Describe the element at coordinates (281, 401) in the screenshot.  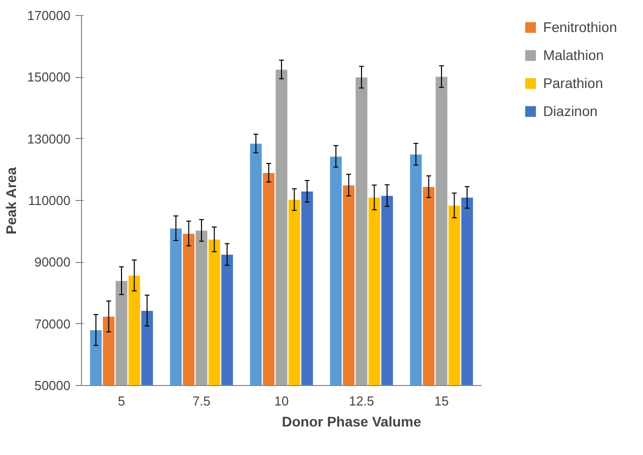
I see `x-tick-label: 10` at that location.